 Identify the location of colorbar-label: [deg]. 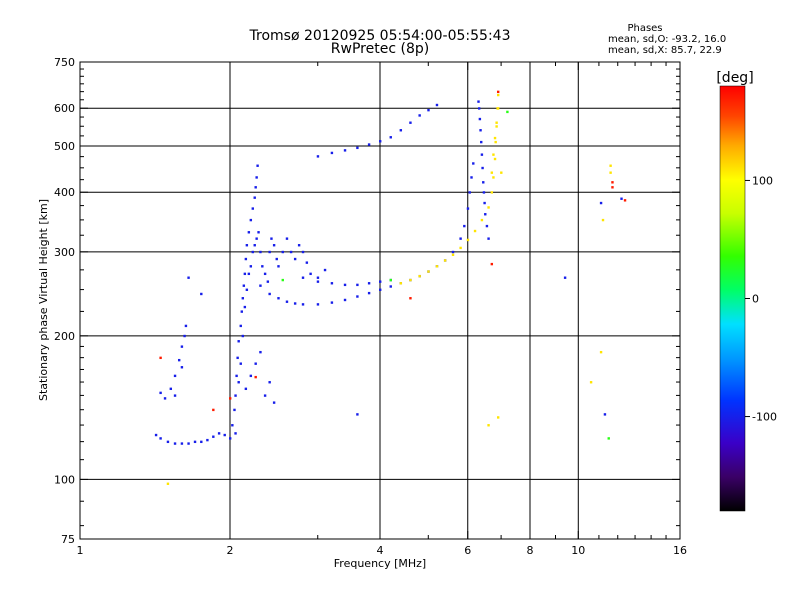
(734, 78).